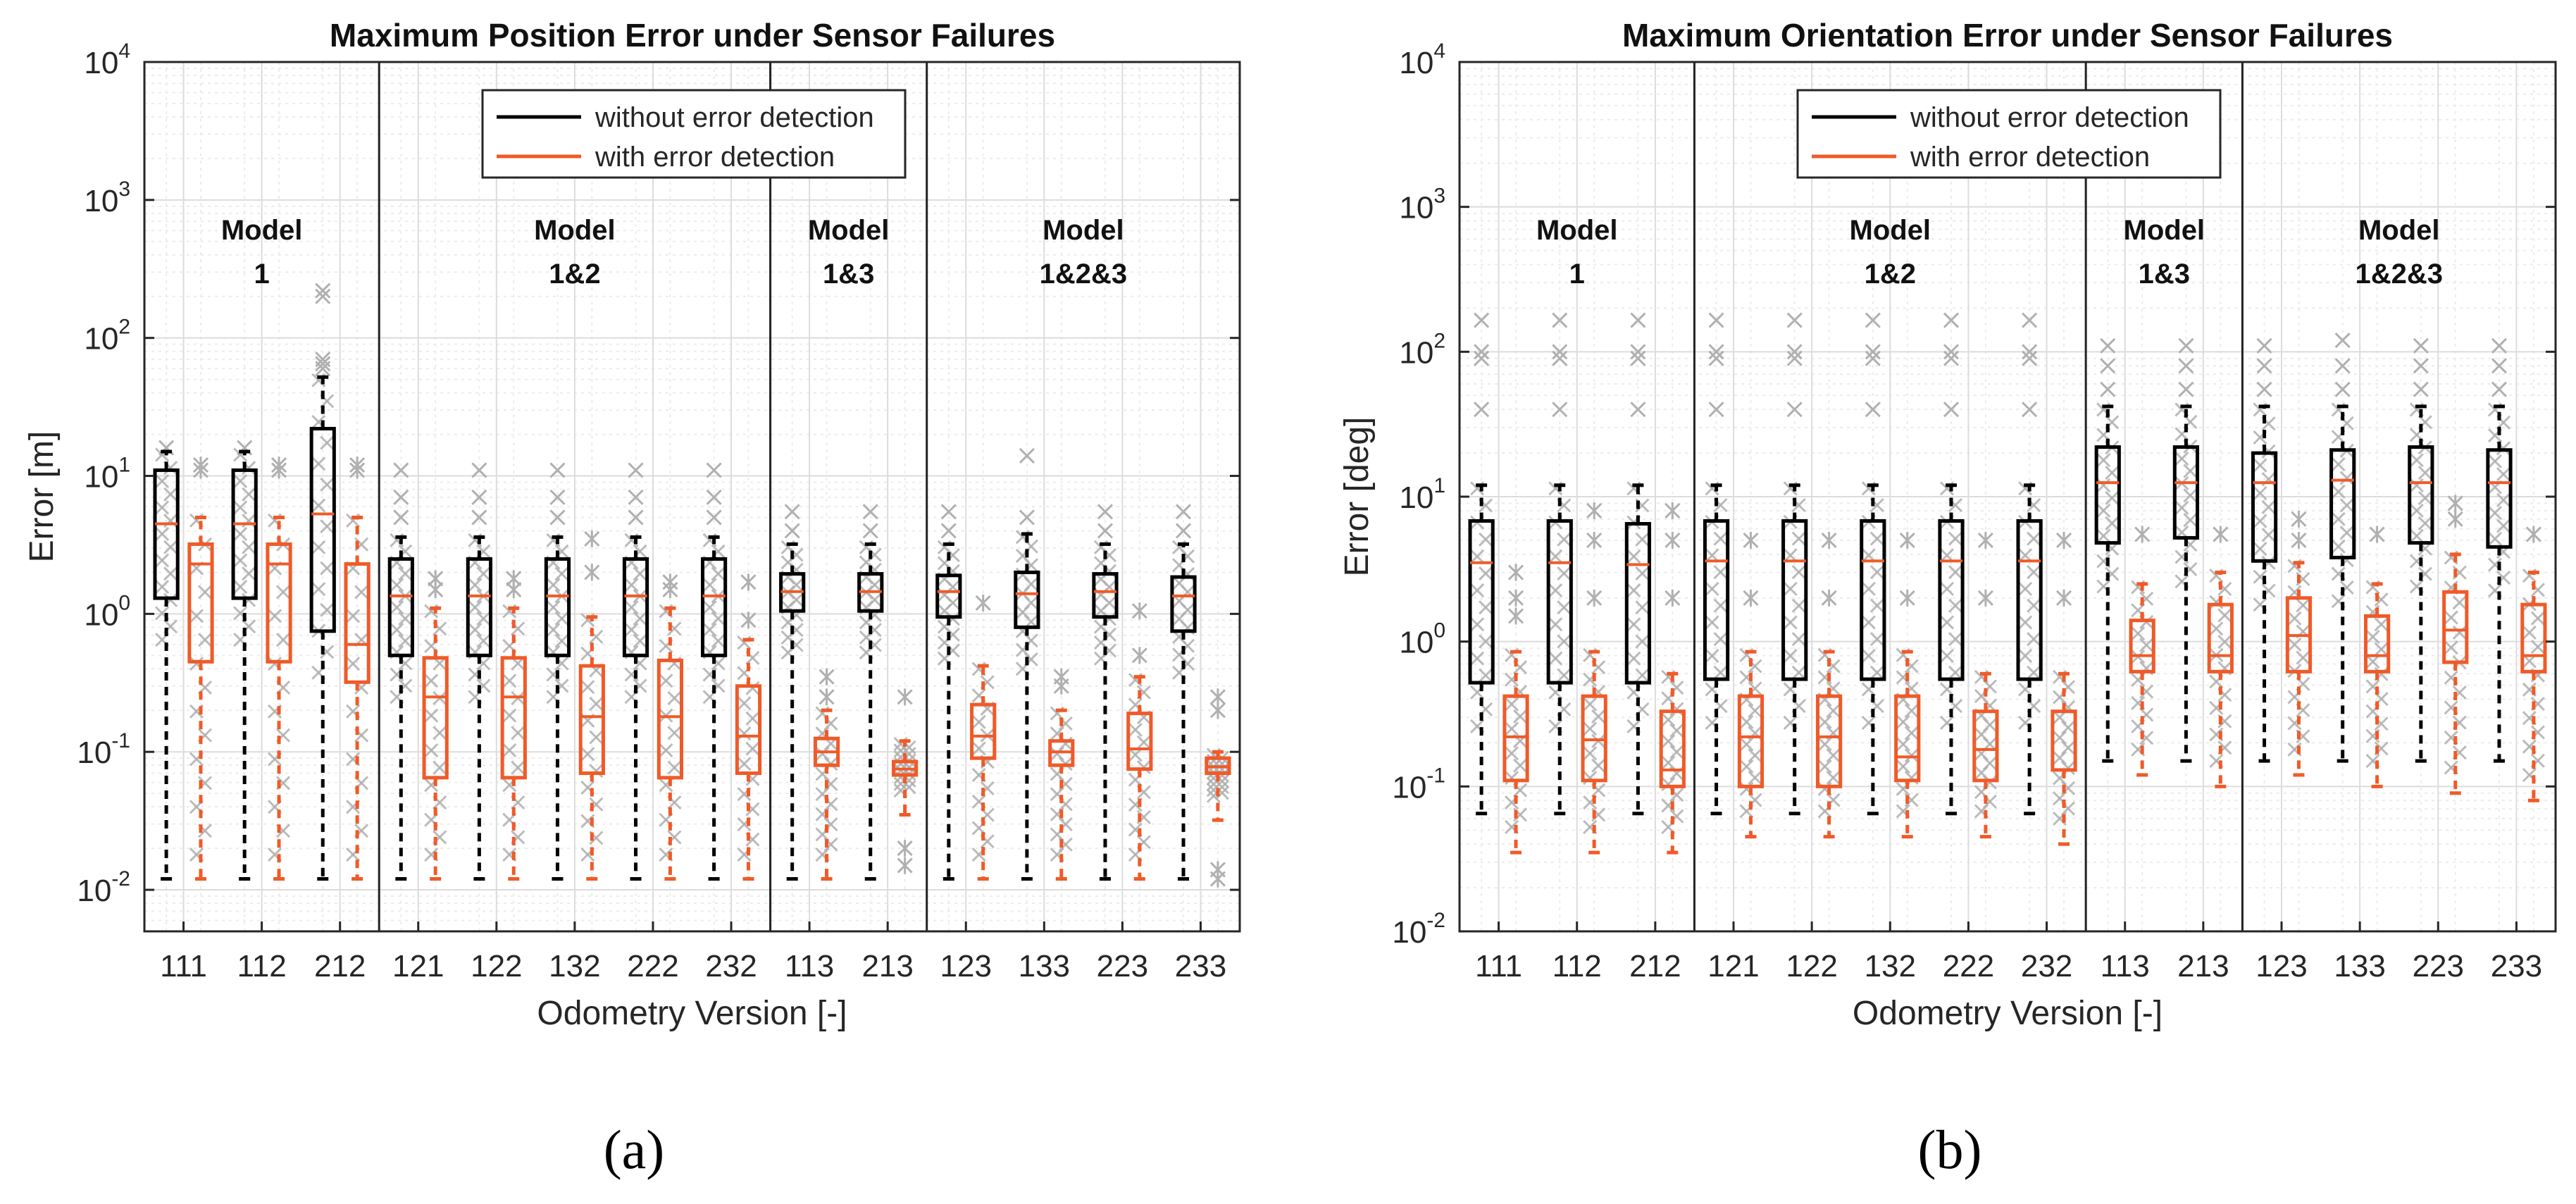  Describe the element at coordinates (1422, 495) in the screenshot. I see `y-tick-label: 10¹` at that location.